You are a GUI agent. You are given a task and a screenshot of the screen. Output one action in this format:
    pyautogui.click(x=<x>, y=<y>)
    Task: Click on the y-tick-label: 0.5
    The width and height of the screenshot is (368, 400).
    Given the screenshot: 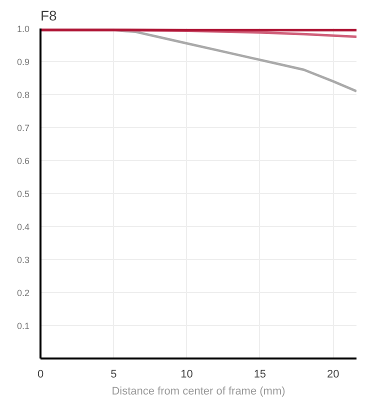 What is the action you would take?
    pyautogui.click(x=23, y=194)
    